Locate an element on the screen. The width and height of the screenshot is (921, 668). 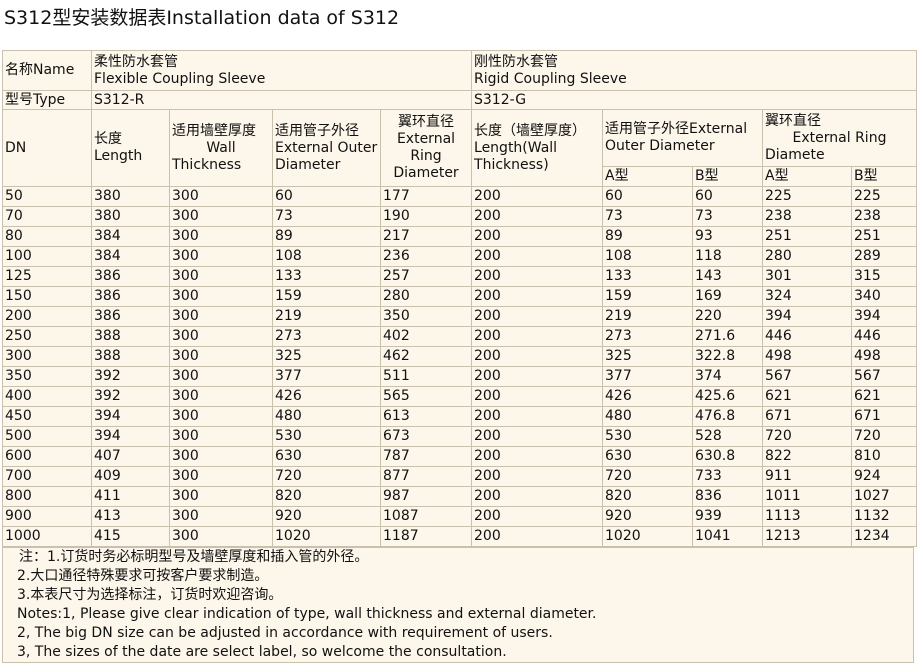
table-cell: 219 is located at coordinates (648, 316).